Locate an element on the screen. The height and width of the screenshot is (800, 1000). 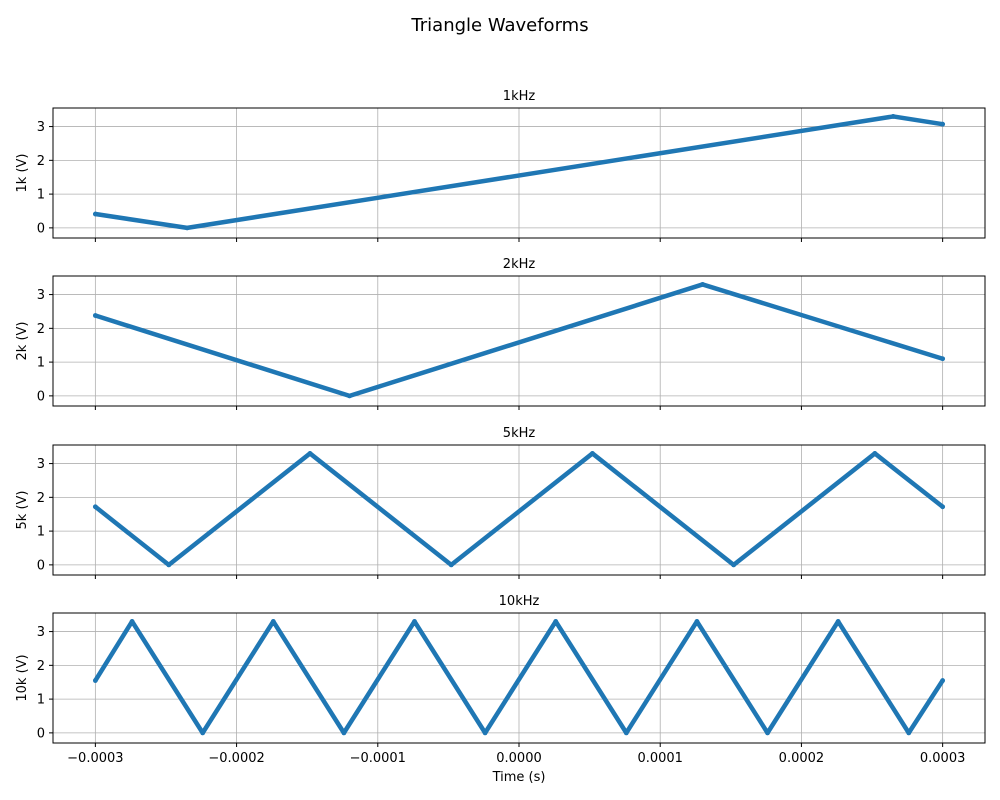
y-axis-label: 10k (V) is located at coordinates (22, 677).